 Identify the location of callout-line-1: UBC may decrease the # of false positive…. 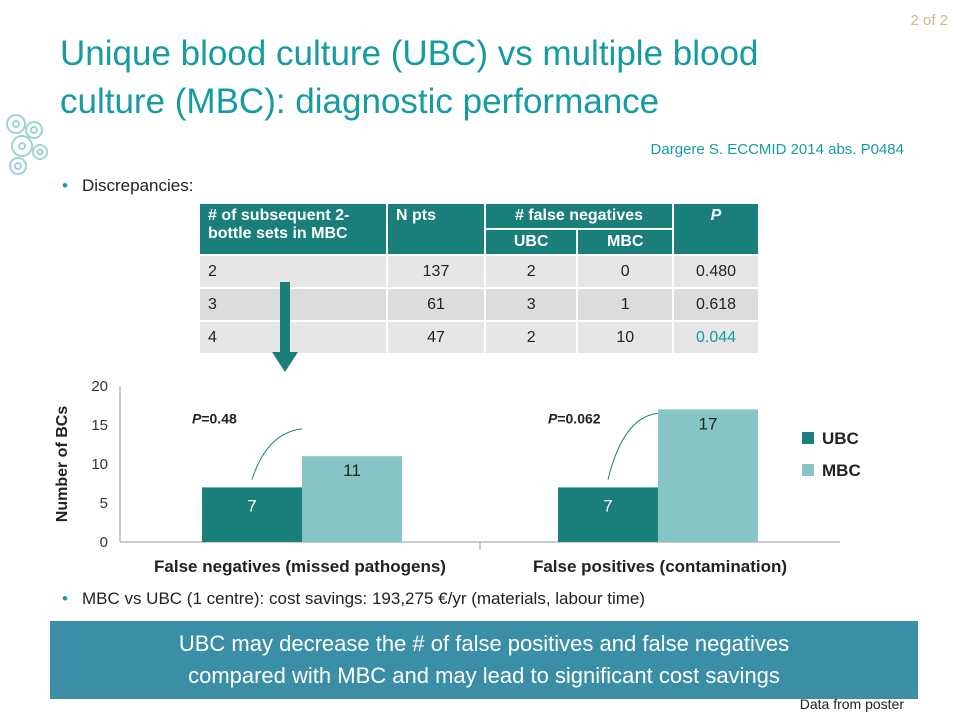
(484, 643).